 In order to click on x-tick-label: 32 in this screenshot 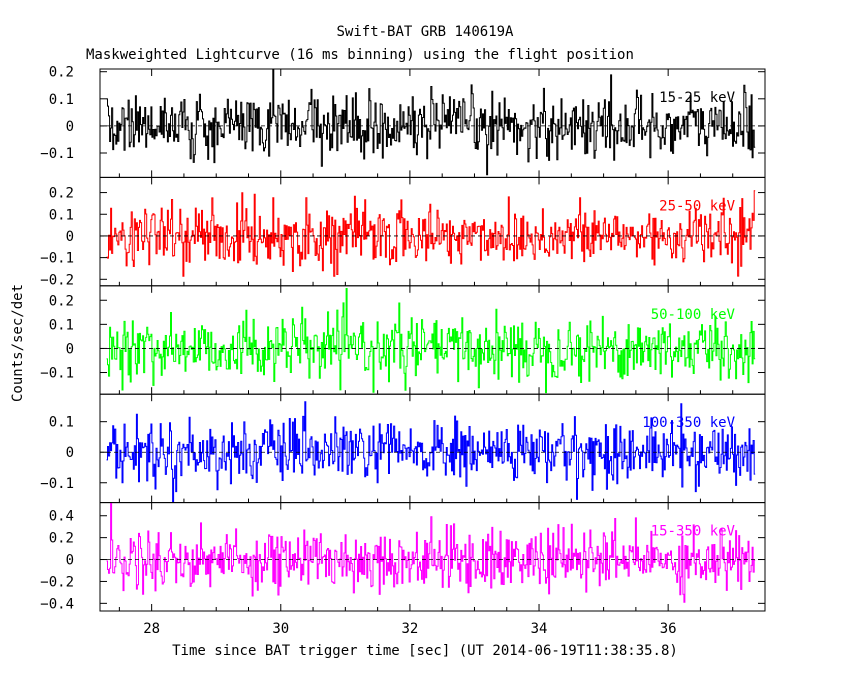, I will do `click(409, 629)`.